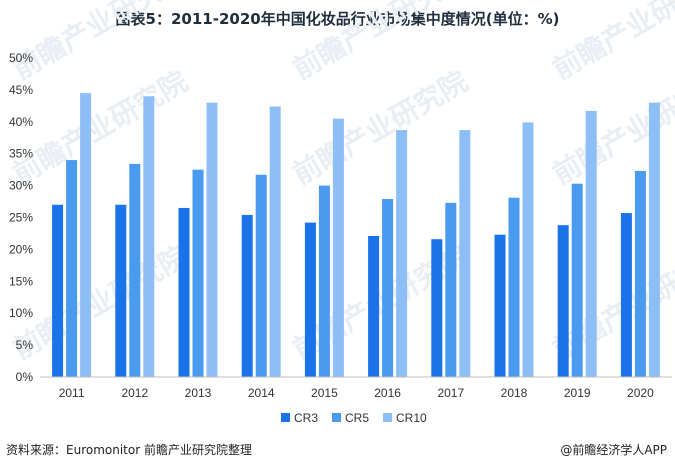 The width and height of the screenshot is (675, 468). Describe the element at coordinates (25, 345) in the screenshot. I see `y-tick-label: 5%` at that location.